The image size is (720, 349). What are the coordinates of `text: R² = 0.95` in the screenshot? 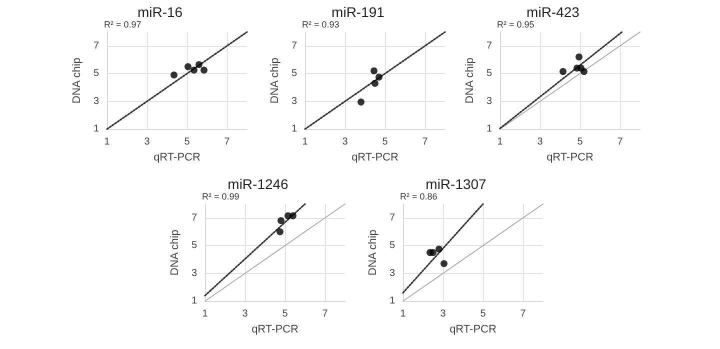 It's located at (515, 25).